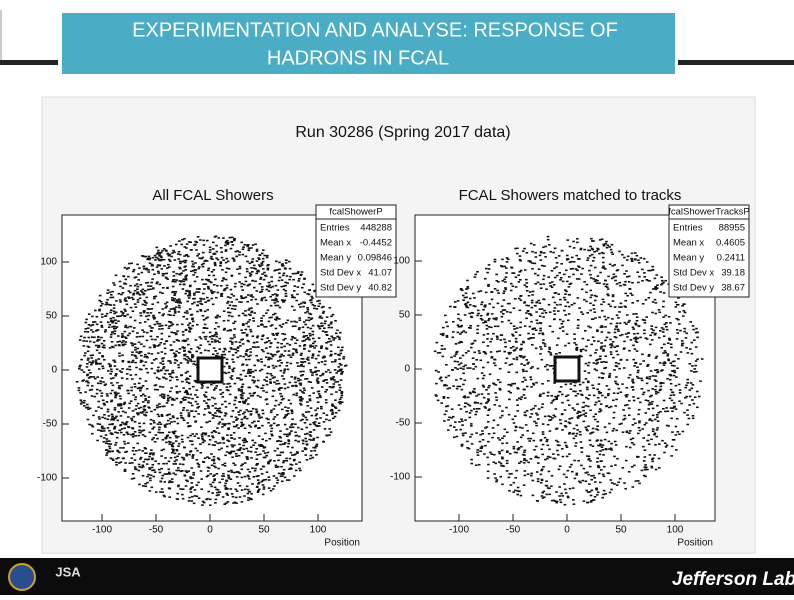 The image size is (794, 600). I want to click on x-tick-label: -50, so click(156, 530).